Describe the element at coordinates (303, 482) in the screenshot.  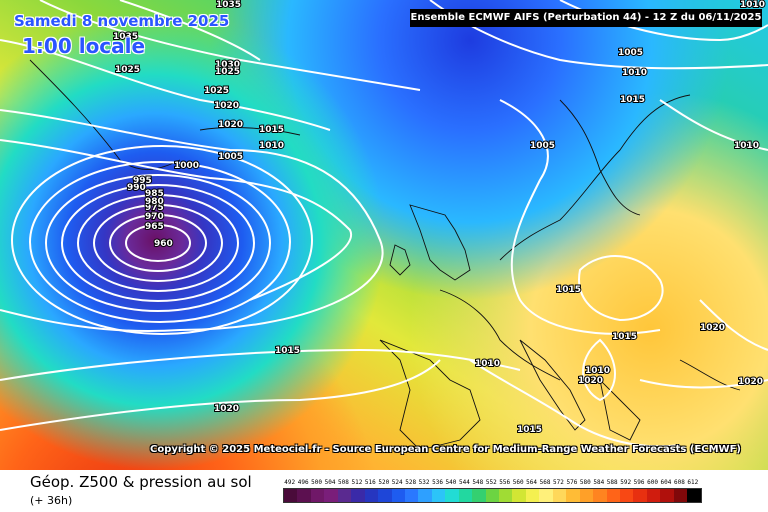
I see `scale-label: 496` at that location.